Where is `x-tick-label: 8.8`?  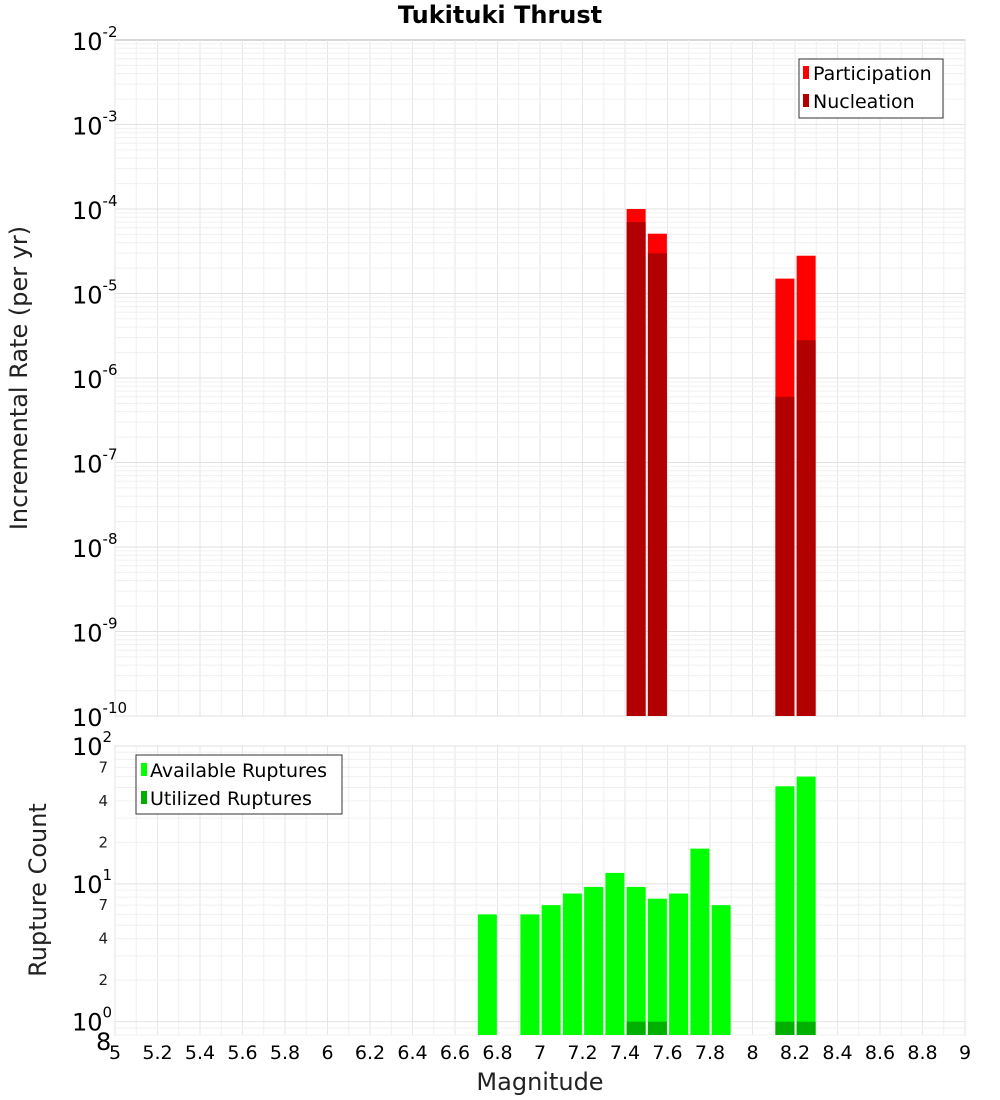
x-tick-label: 8.8 is located at coordinates (922, 1053).